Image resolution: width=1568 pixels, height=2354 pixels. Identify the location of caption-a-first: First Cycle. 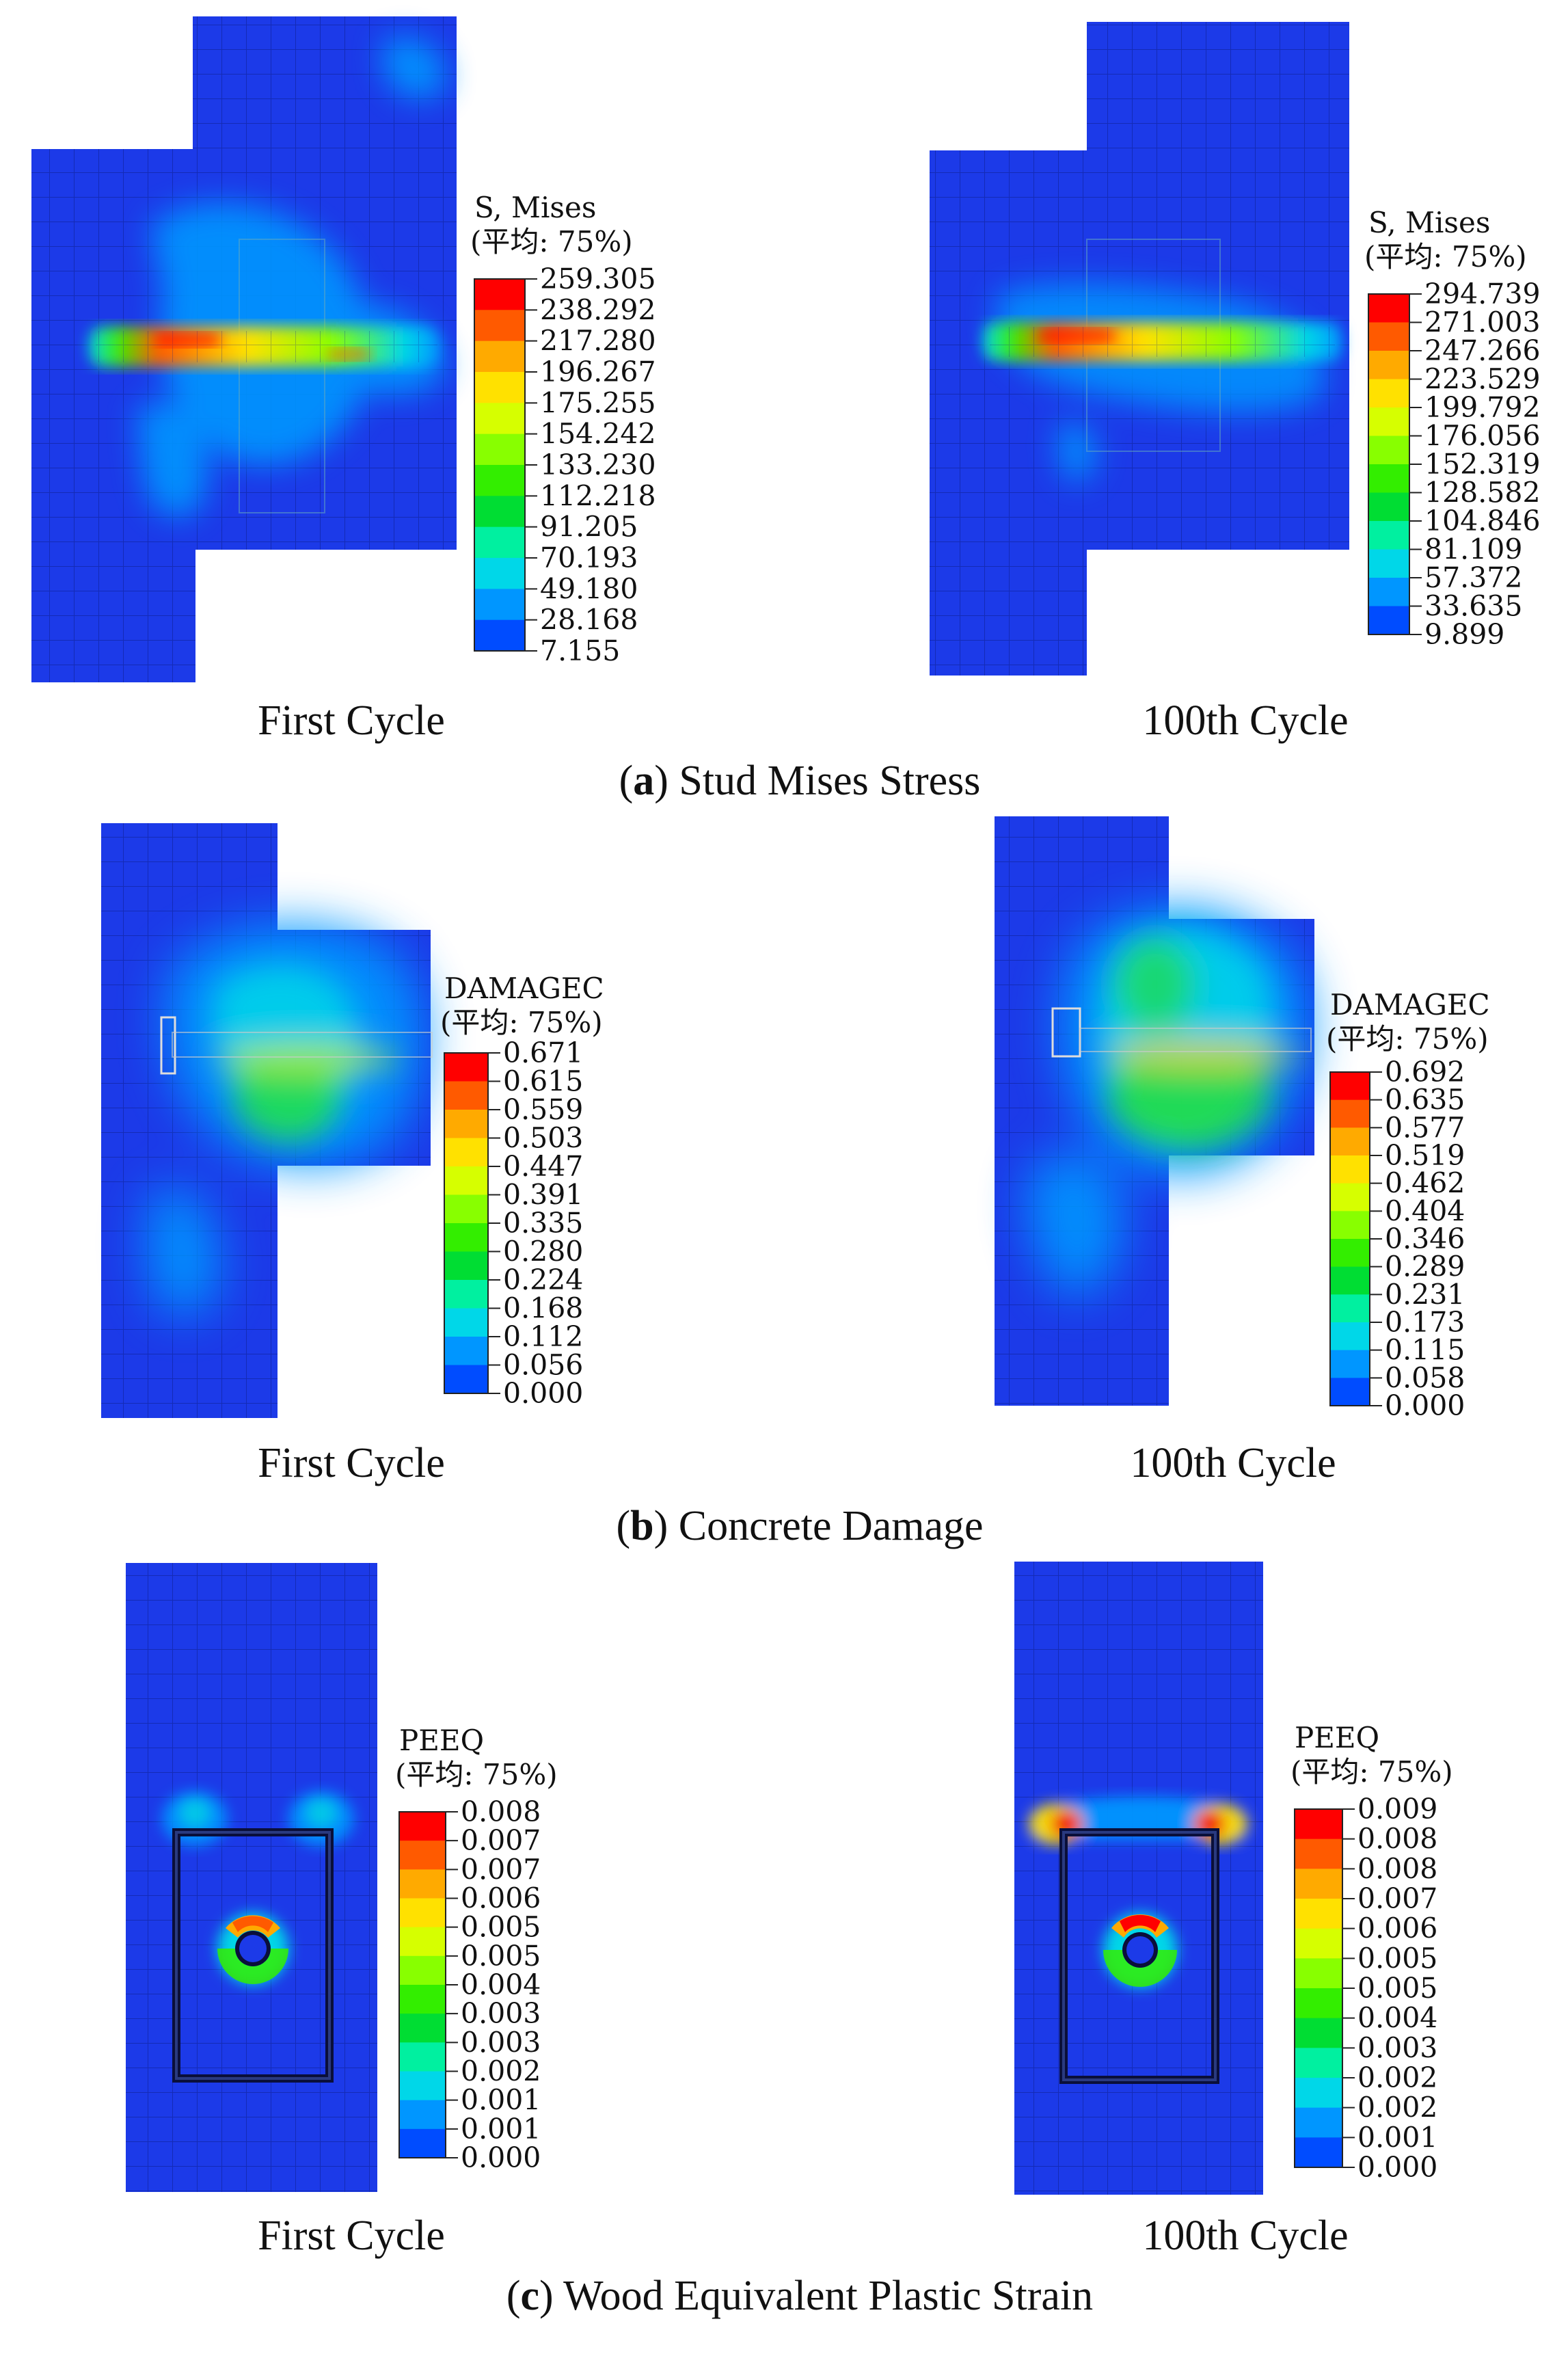
(351, 720).